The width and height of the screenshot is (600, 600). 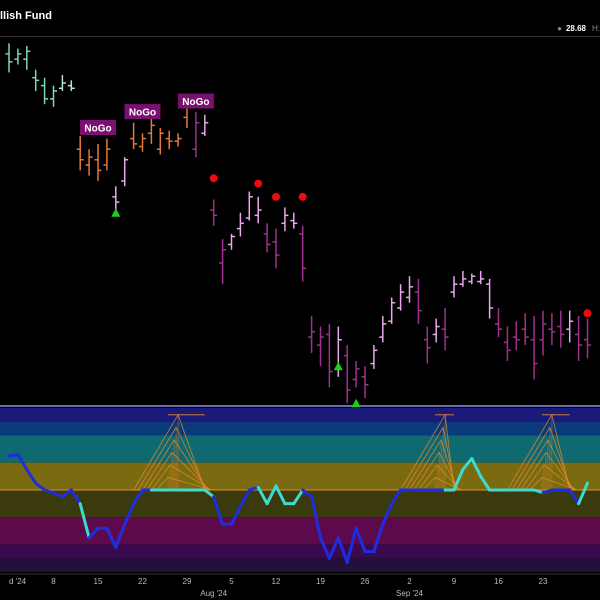 I want to click on last-price: 28.68, so click(x=575, y=28).